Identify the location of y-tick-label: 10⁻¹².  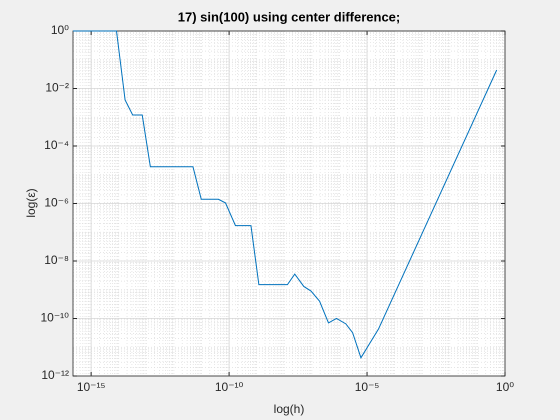
(55, 375).